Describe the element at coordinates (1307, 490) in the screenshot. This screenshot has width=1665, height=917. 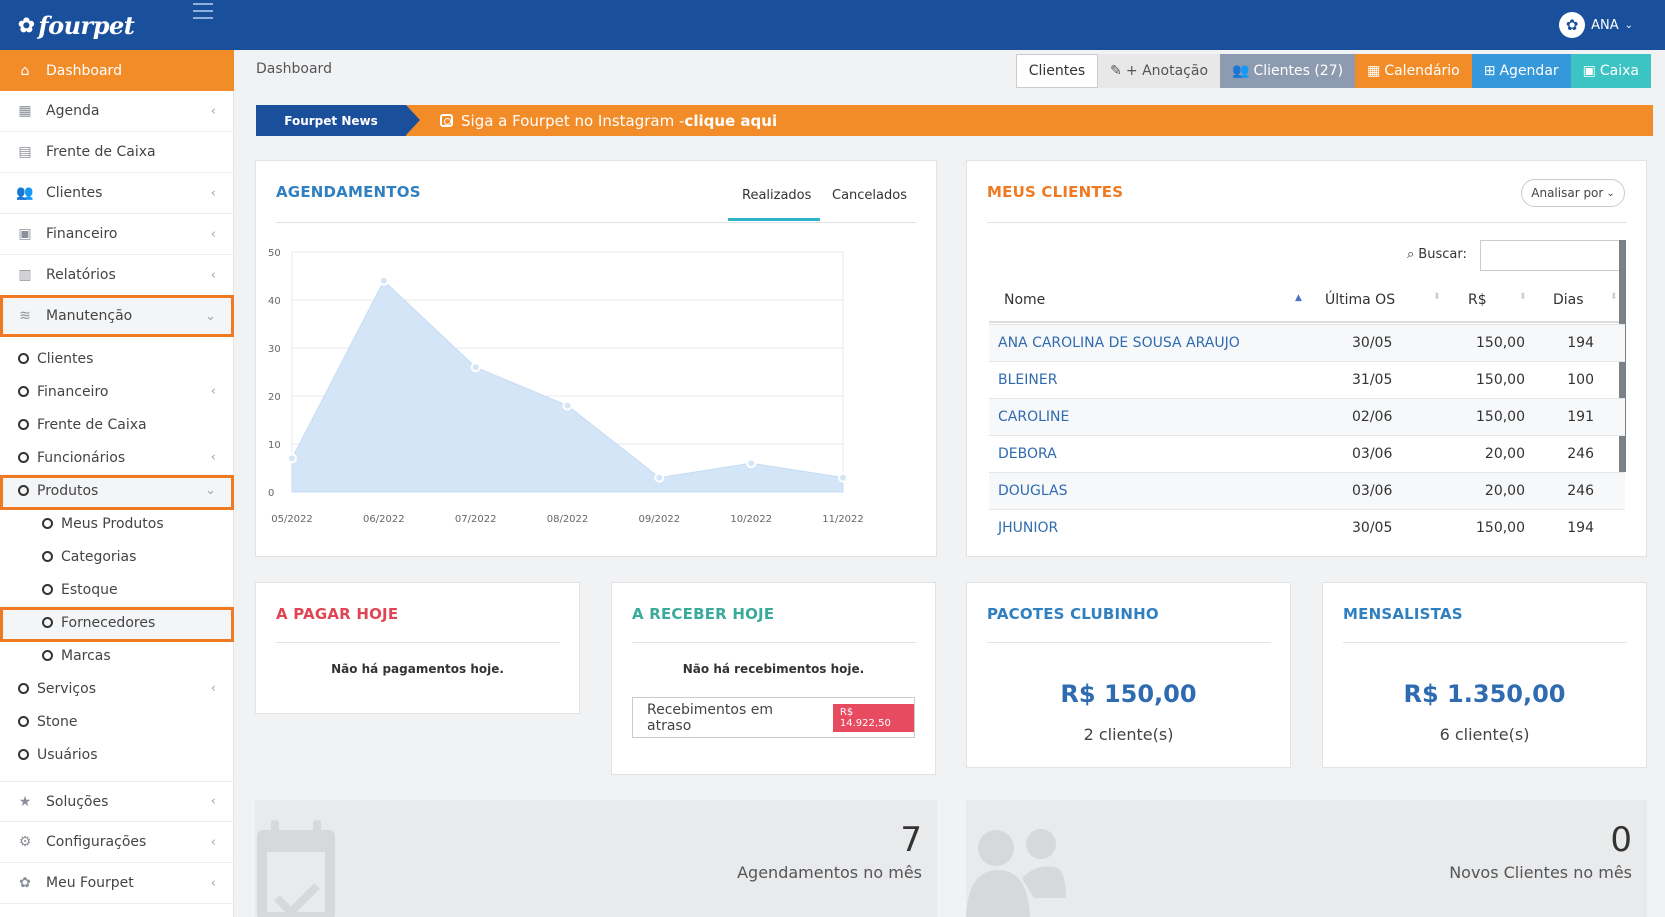
I see `table-row: DOUGLAS 03/06 20,00 246` at that location.